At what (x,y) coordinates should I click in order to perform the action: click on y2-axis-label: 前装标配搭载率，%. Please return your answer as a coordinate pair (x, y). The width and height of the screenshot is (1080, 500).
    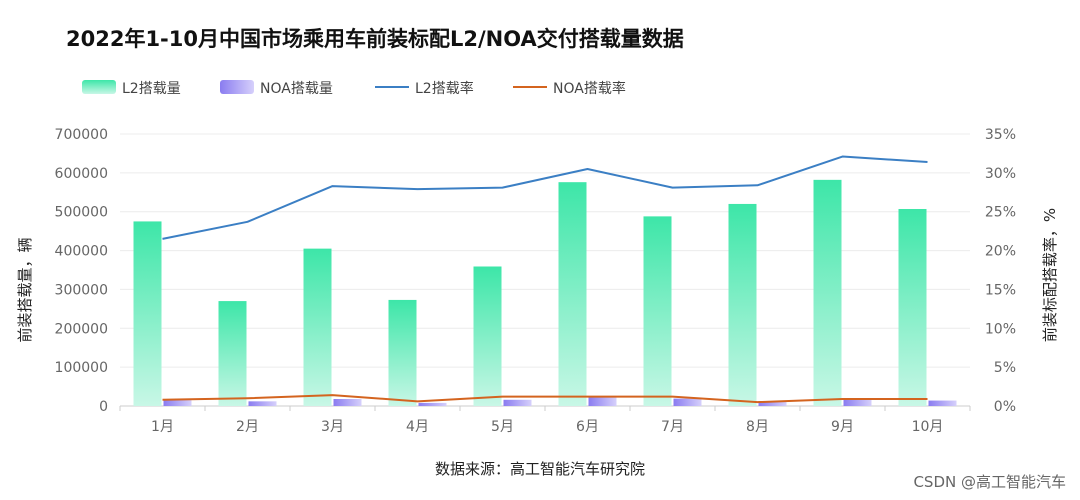
    Looking at the image, I should click on (1050, 275).